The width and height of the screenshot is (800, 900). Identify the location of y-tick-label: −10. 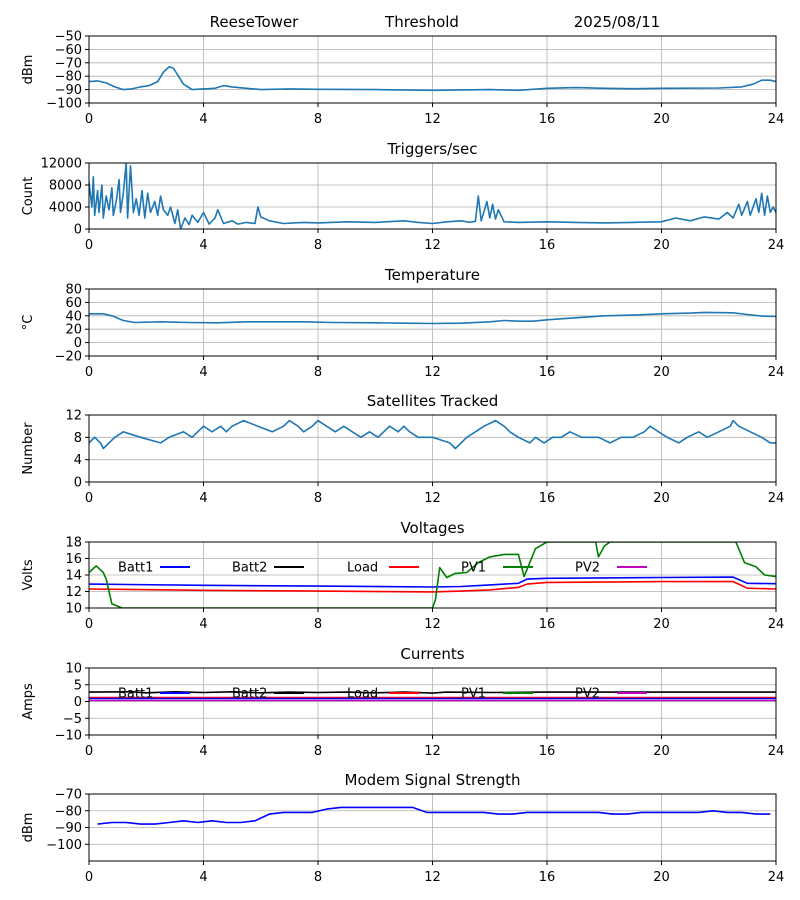
(68, 736).